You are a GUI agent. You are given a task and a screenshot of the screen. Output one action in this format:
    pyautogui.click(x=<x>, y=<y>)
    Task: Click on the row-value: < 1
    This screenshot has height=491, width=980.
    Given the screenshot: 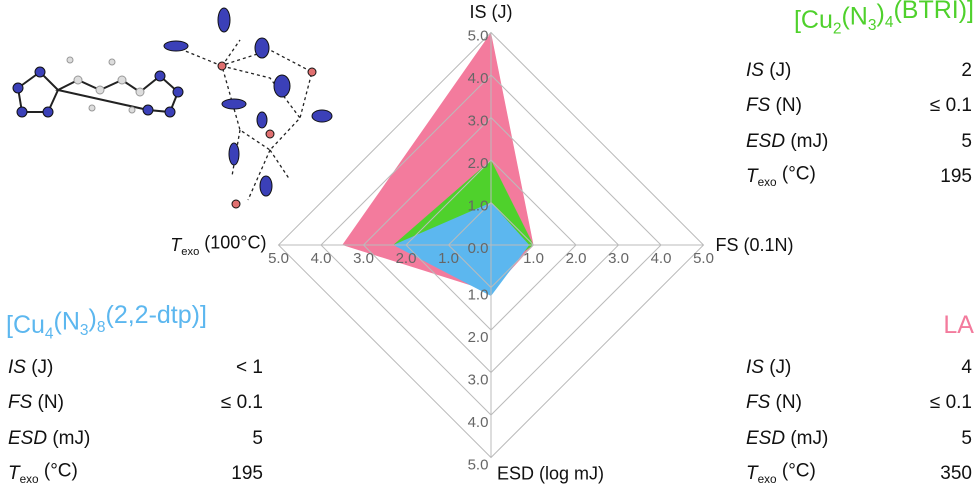 What is the action you would take?
    pyautogui.click(x=249, y=367)
    